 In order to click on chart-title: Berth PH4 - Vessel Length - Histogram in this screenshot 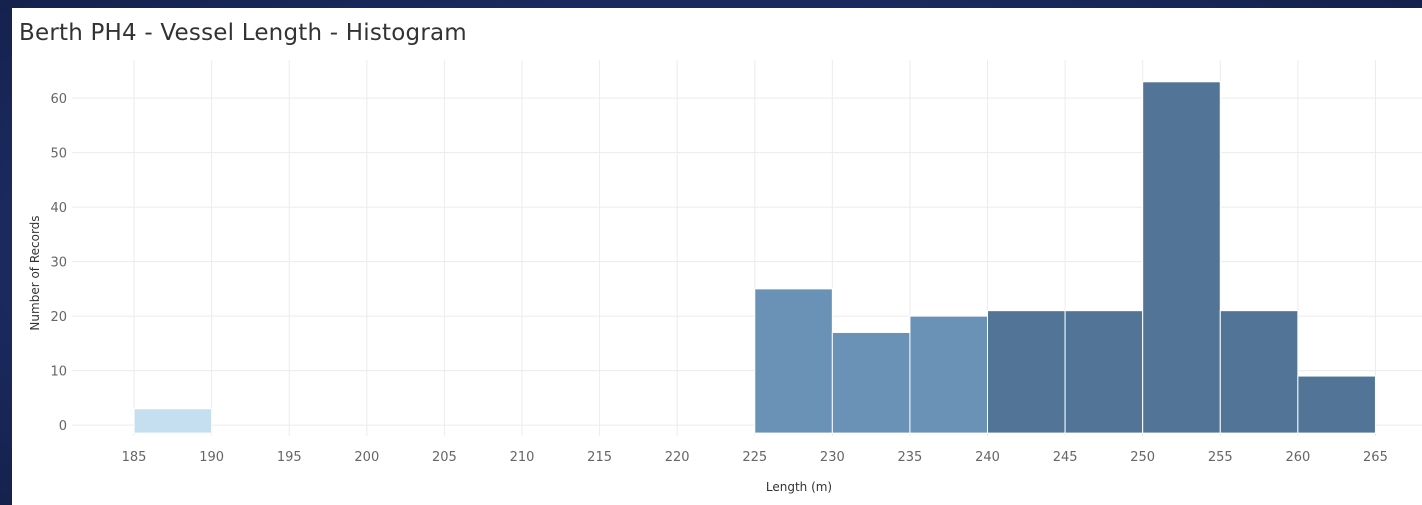, I will do `click(243, 33)`.